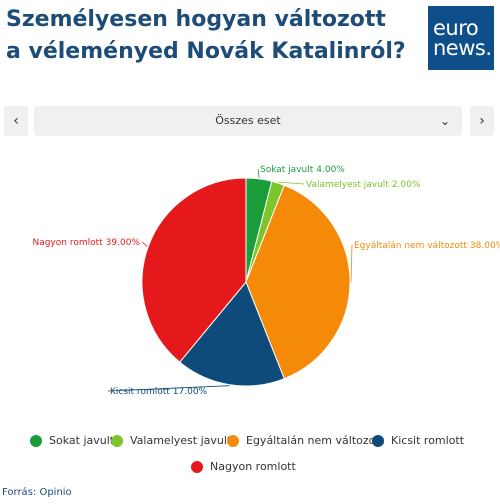 Image resolution: width=500 pixels, height=504 pixels. I want to click on label-value: 4.00%, so click(330, 170).